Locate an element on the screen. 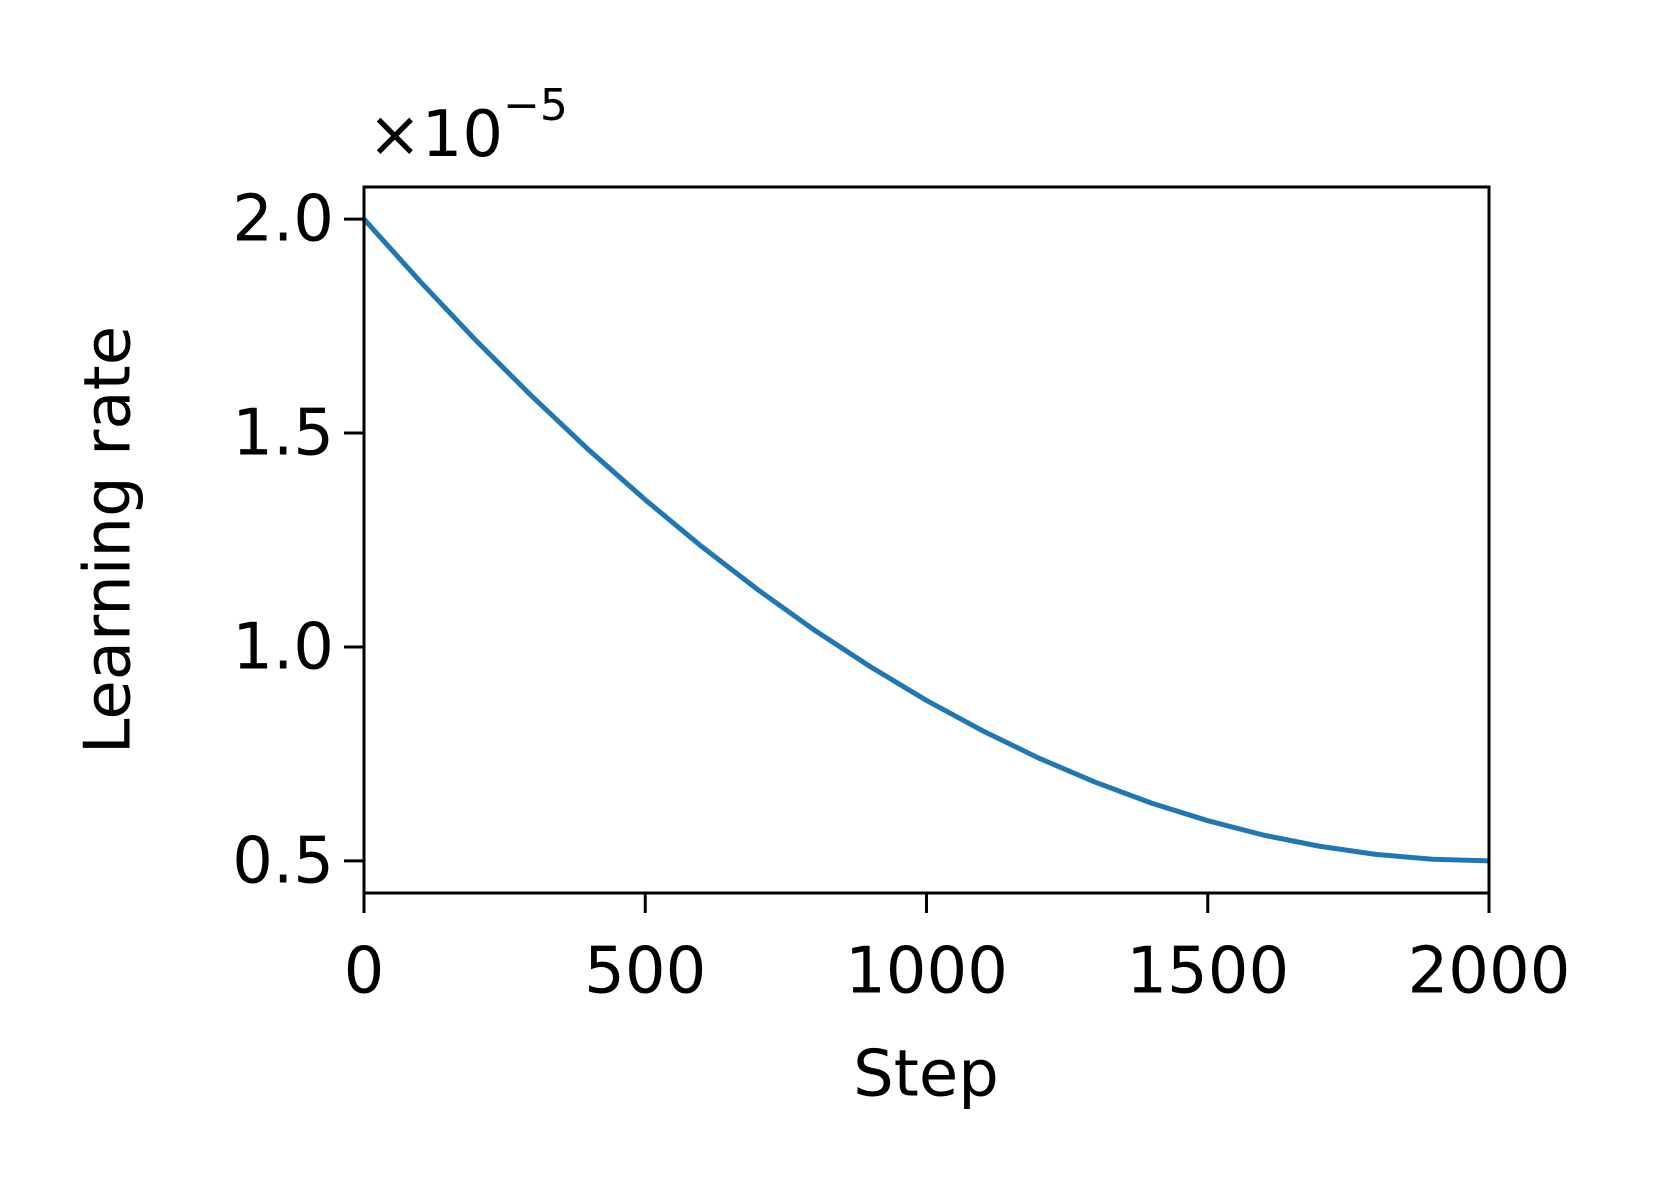  x-tick-label: 500 is located at coordinates (645, 972).